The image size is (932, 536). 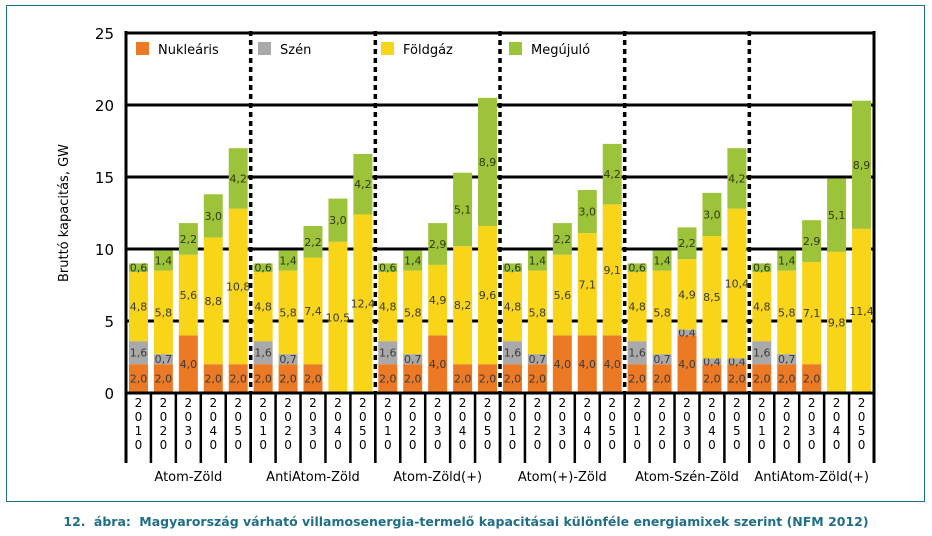 I want to click on data-label: 8,8, so click(x=214, y=301).